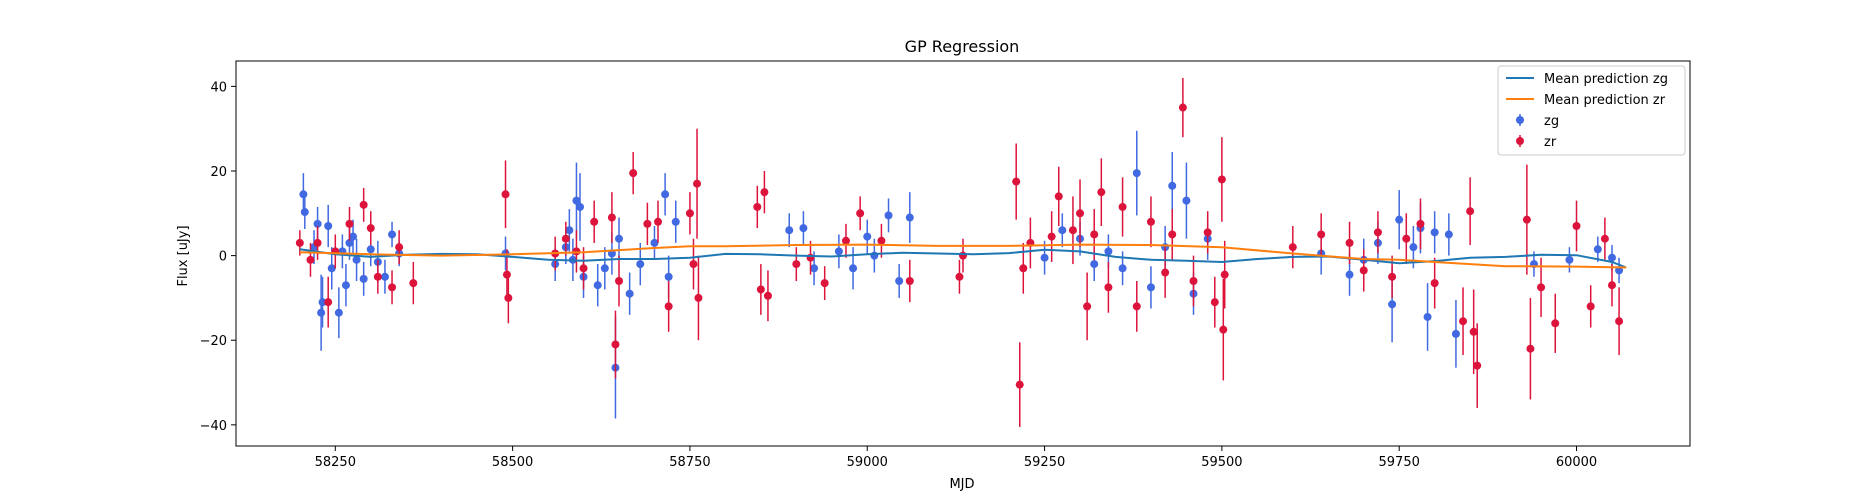 The image size is (1875, 500). Describe the element at coordinates (512, 462) in the screenshot. I see `x-tick-label: 58500` at that location.